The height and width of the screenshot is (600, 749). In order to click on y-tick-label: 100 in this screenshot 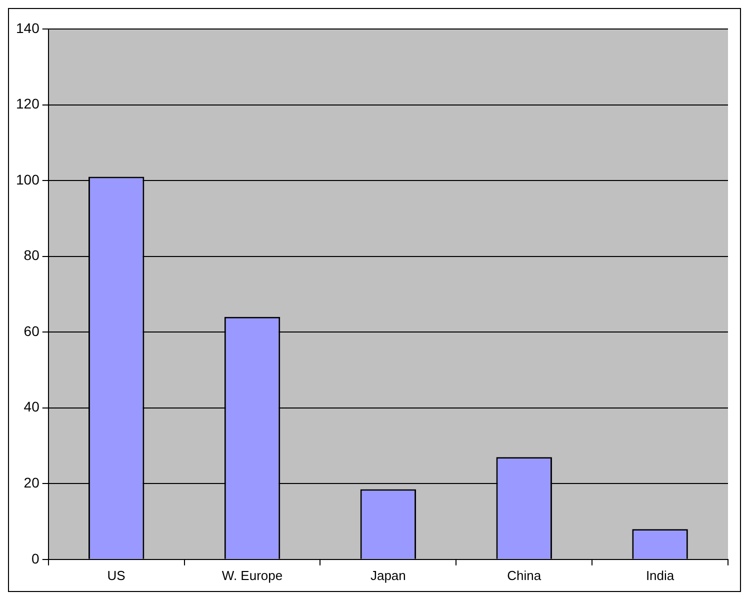, I will do `click(28, 179)`.